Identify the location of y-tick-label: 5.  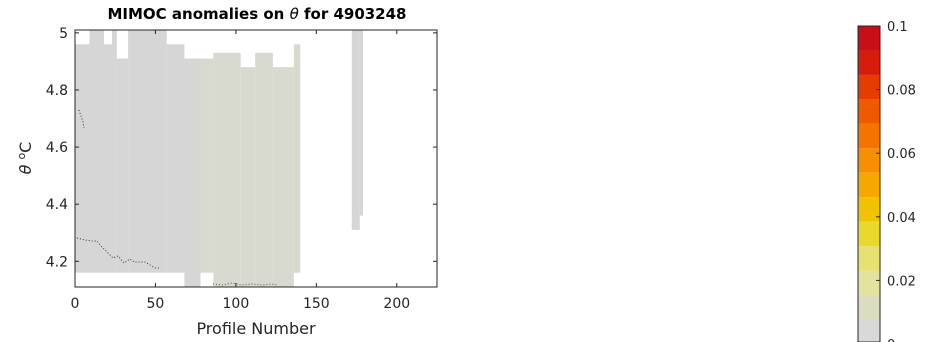
(63, 34).